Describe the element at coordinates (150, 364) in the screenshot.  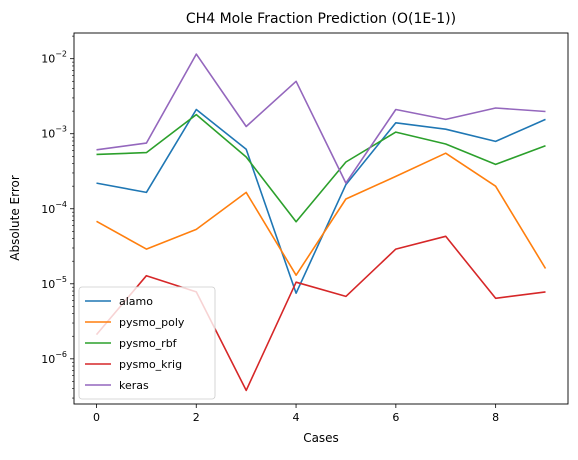
I see `legend-label: pysmo_krig` at that location.